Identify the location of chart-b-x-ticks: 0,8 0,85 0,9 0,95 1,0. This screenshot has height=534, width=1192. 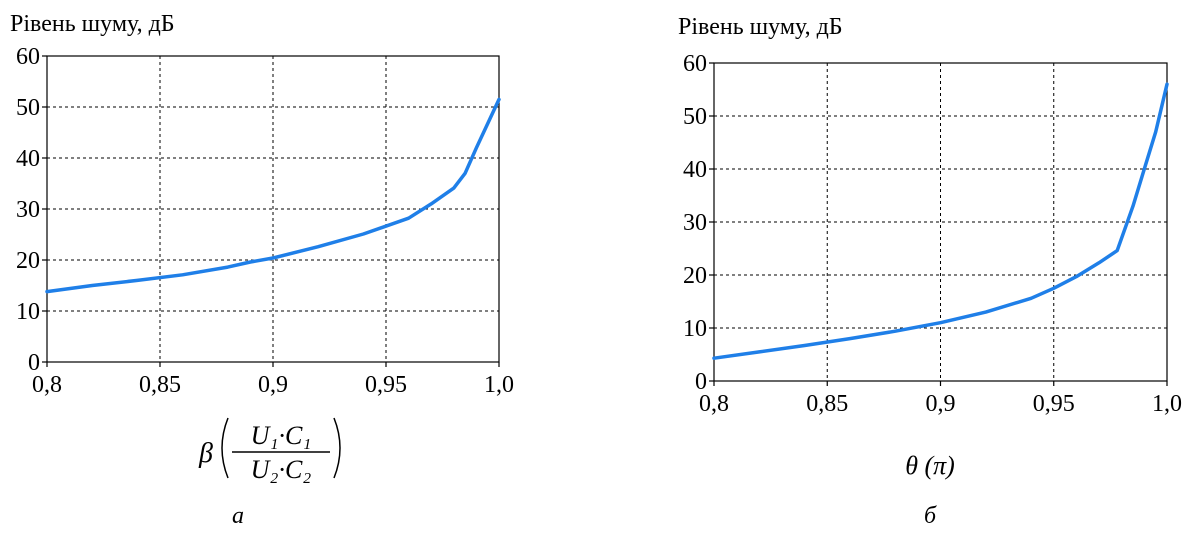
(940, 399).